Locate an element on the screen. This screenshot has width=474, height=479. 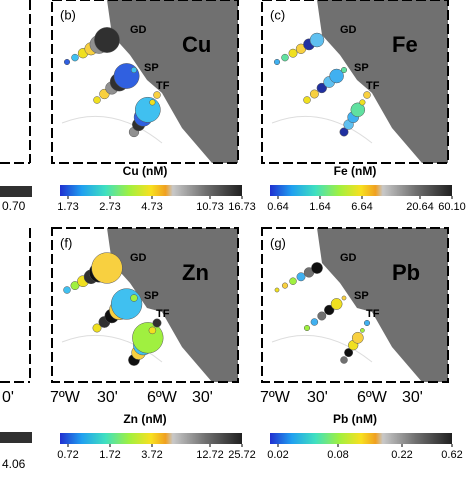
colorbar-tick-label: 2.73 is located at coordinates (109, 207).